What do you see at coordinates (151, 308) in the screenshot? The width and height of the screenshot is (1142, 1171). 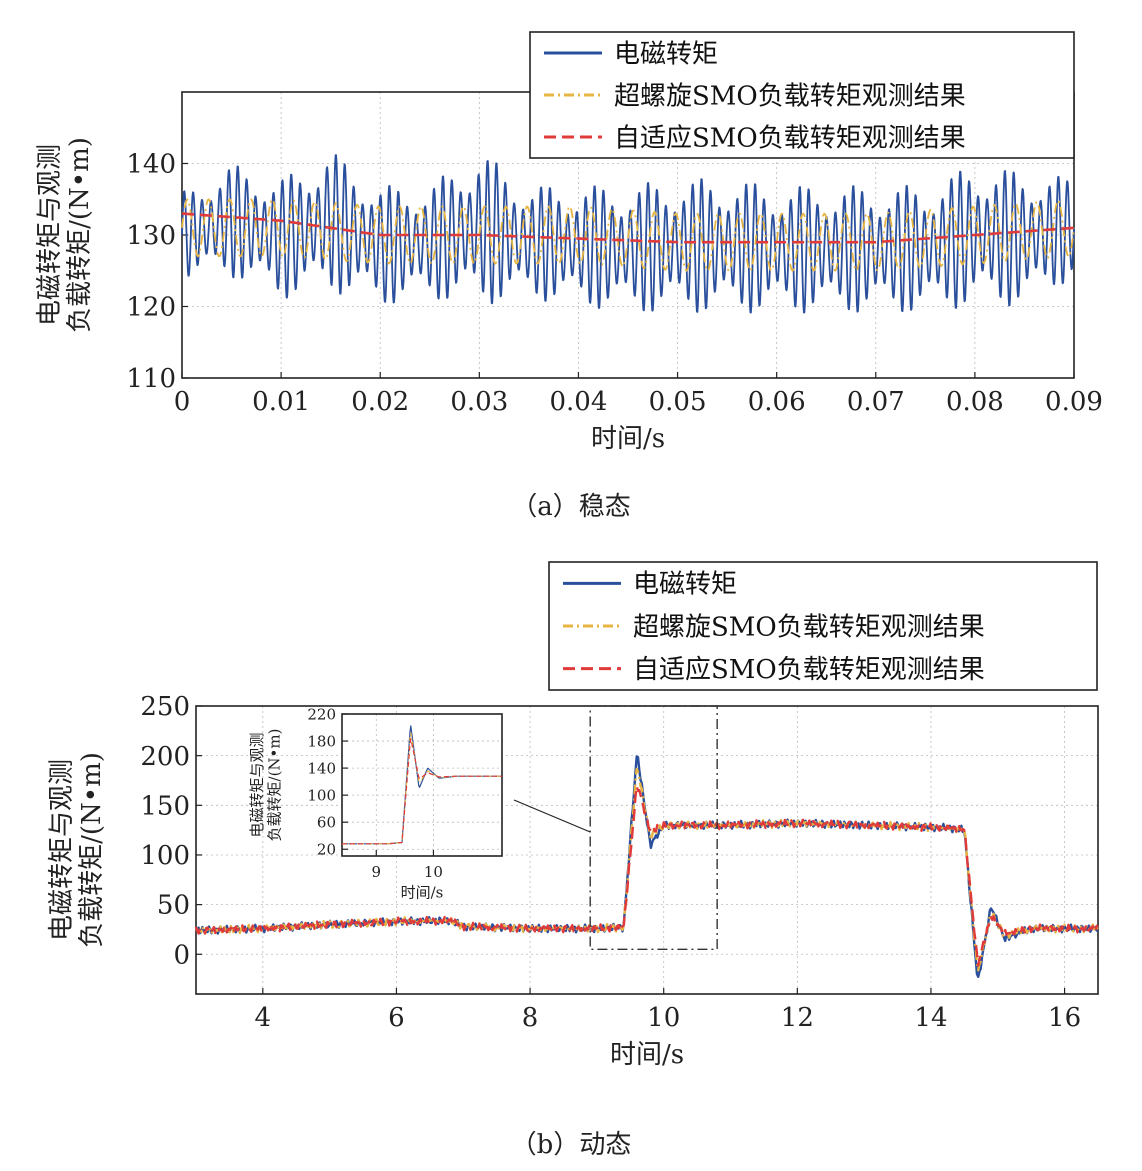 I see `a-y-tick-label-1: 120` at bounding box center [151, 308].